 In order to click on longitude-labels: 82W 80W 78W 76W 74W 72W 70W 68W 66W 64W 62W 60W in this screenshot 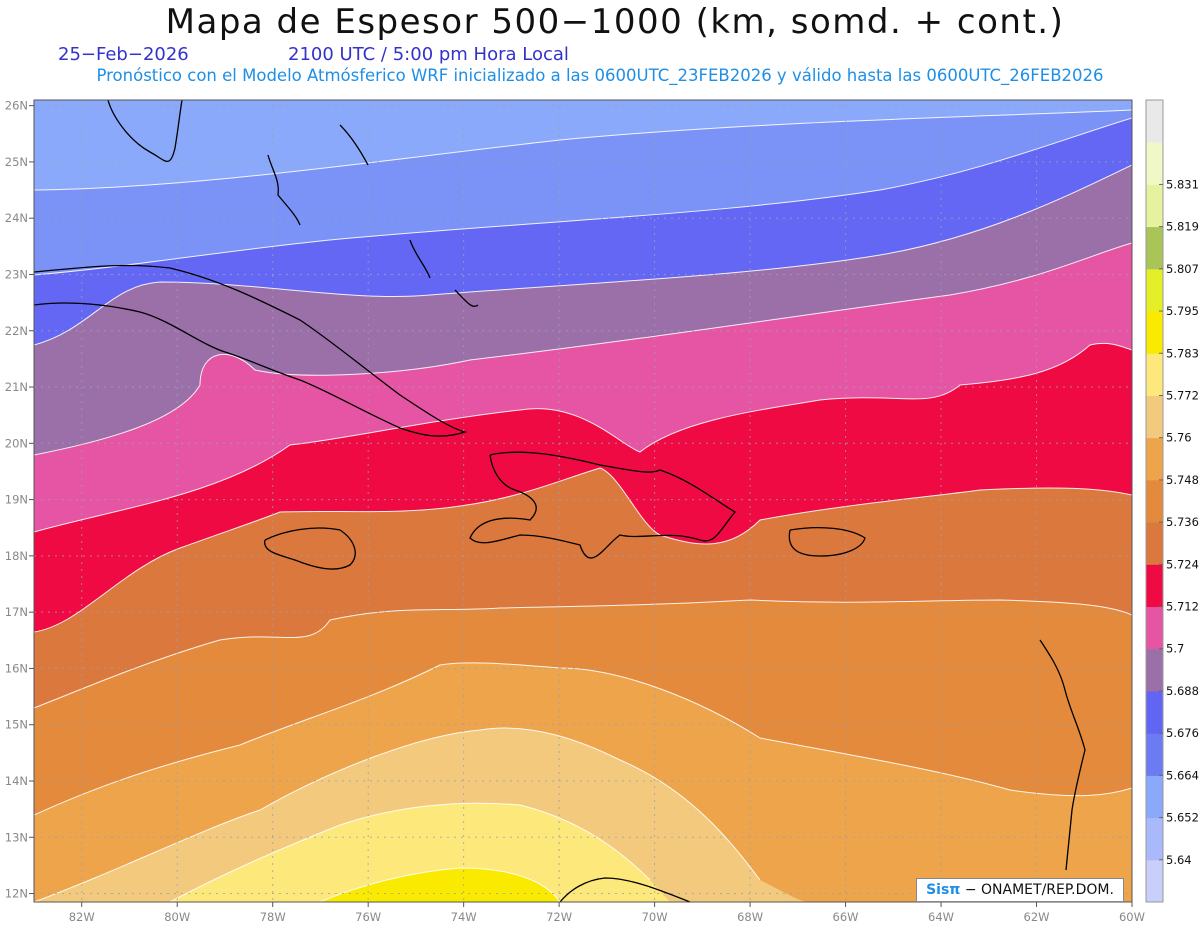, I will do `click(607, 913)`.